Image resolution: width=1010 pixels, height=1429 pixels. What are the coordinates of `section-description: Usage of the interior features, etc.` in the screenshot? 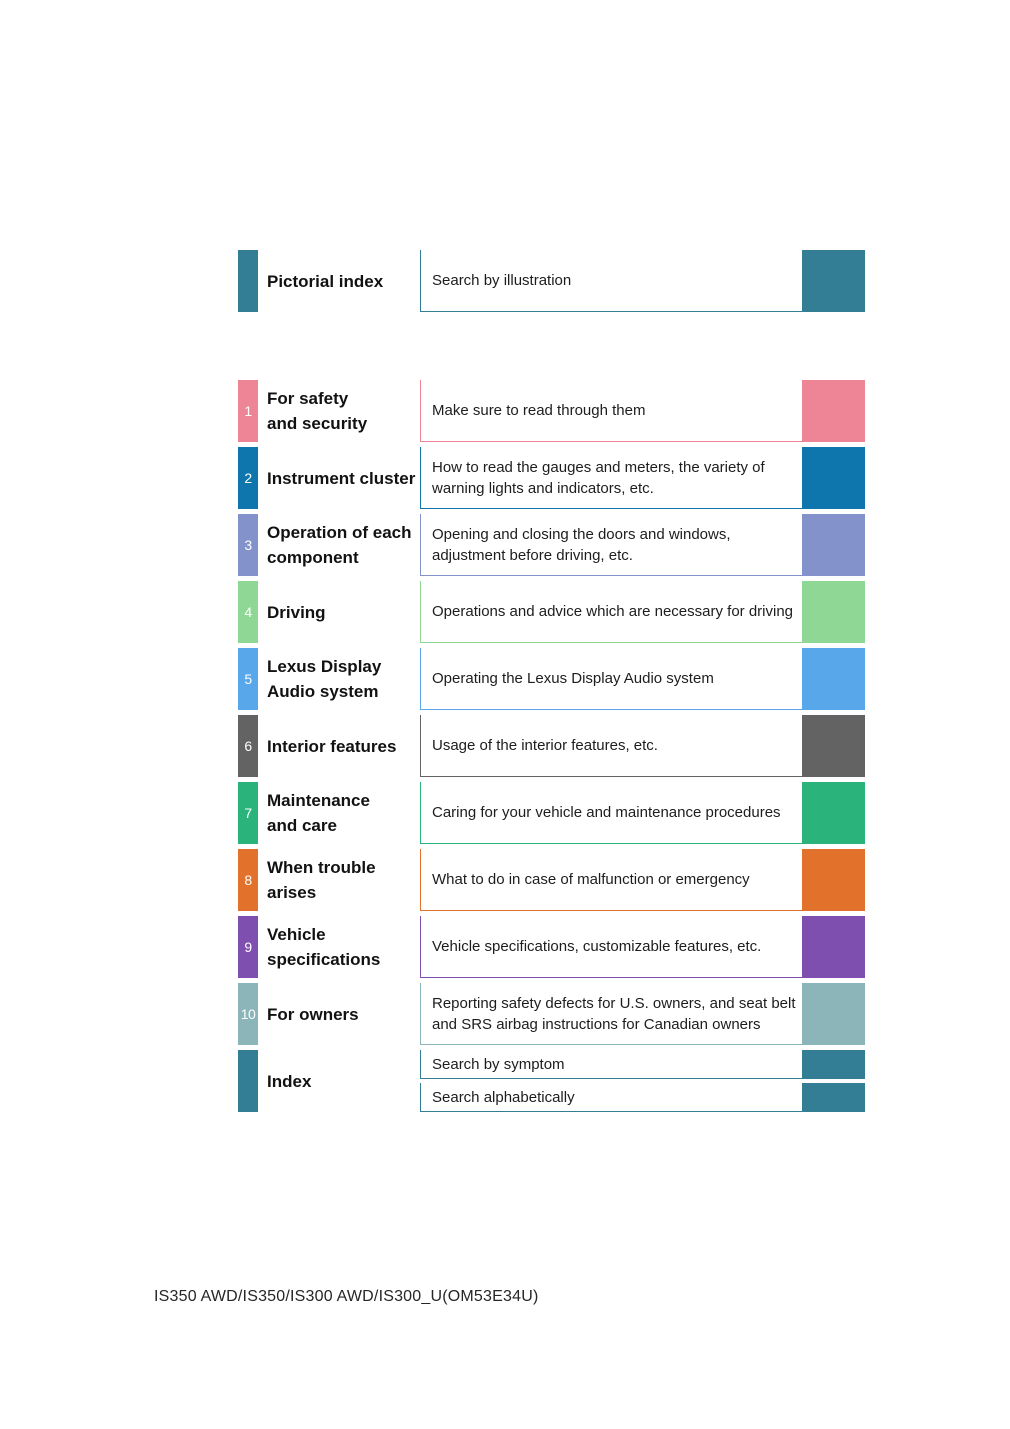 It's located at (611, 746).